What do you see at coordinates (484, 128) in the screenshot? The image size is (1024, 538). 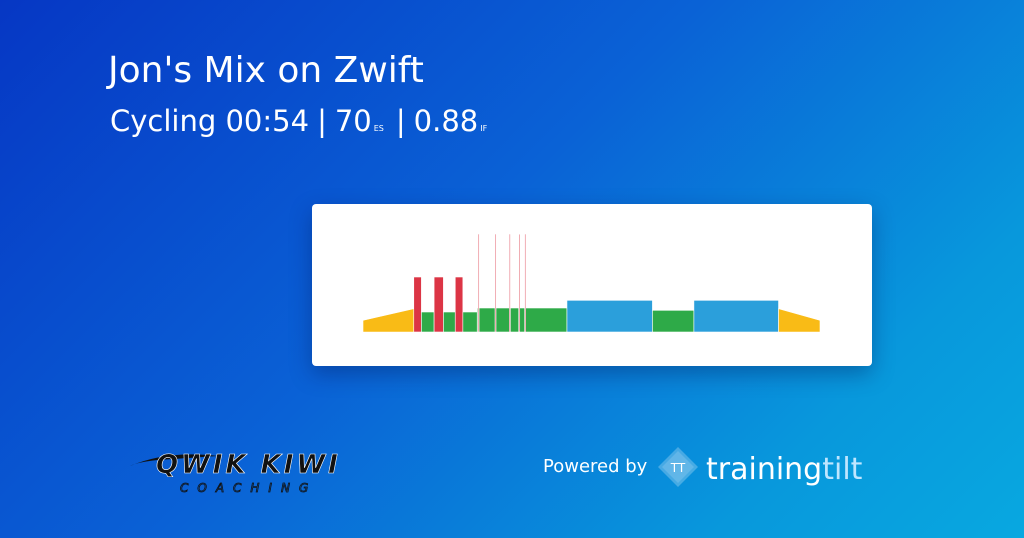 I see `if-label: IF` at bounding box center [484, 128].